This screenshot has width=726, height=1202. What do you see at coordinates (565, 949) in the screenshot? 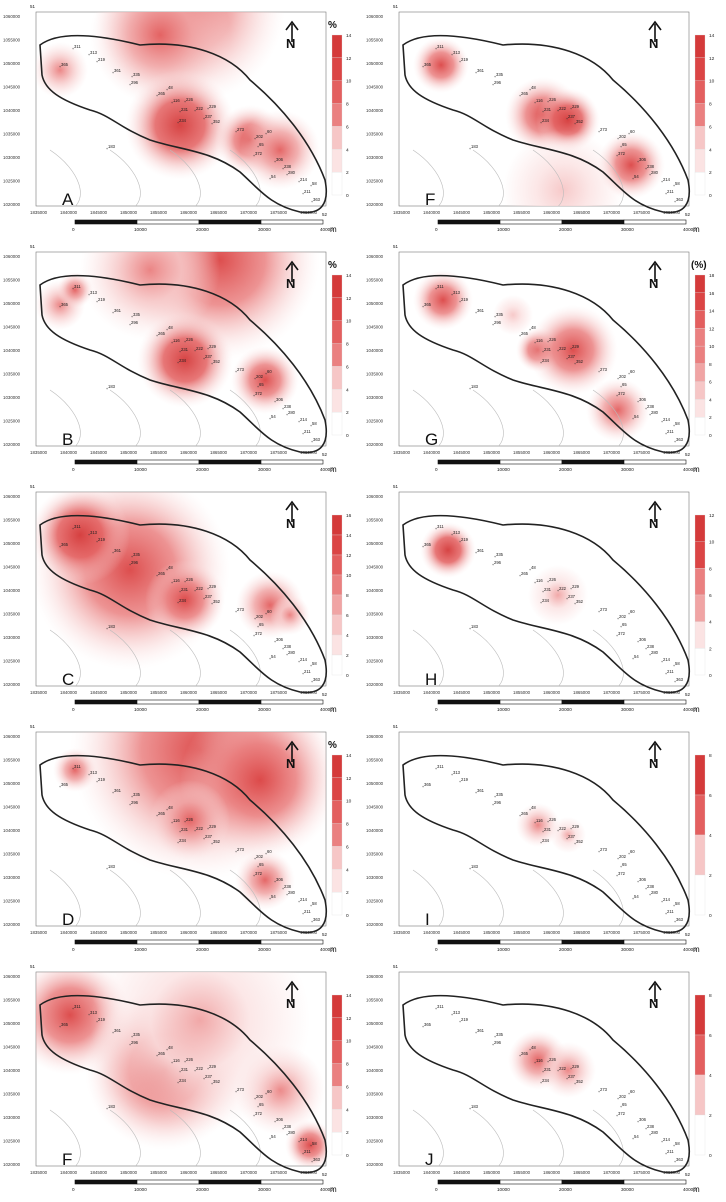
I see `scale-label: 20000` at bounding box center [565, 949].